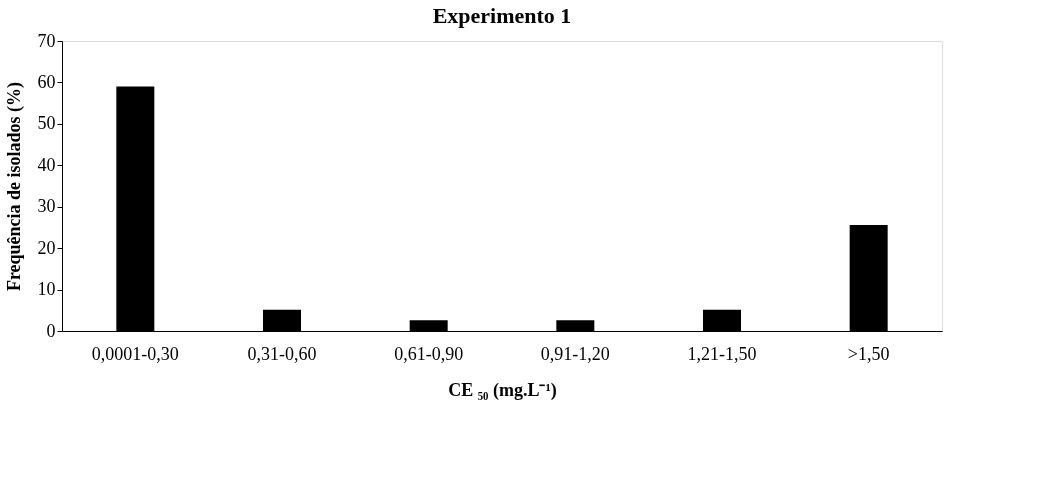 The image size is (1046, 479). I want to click on y-tick-label: 60, so click(46, 81).